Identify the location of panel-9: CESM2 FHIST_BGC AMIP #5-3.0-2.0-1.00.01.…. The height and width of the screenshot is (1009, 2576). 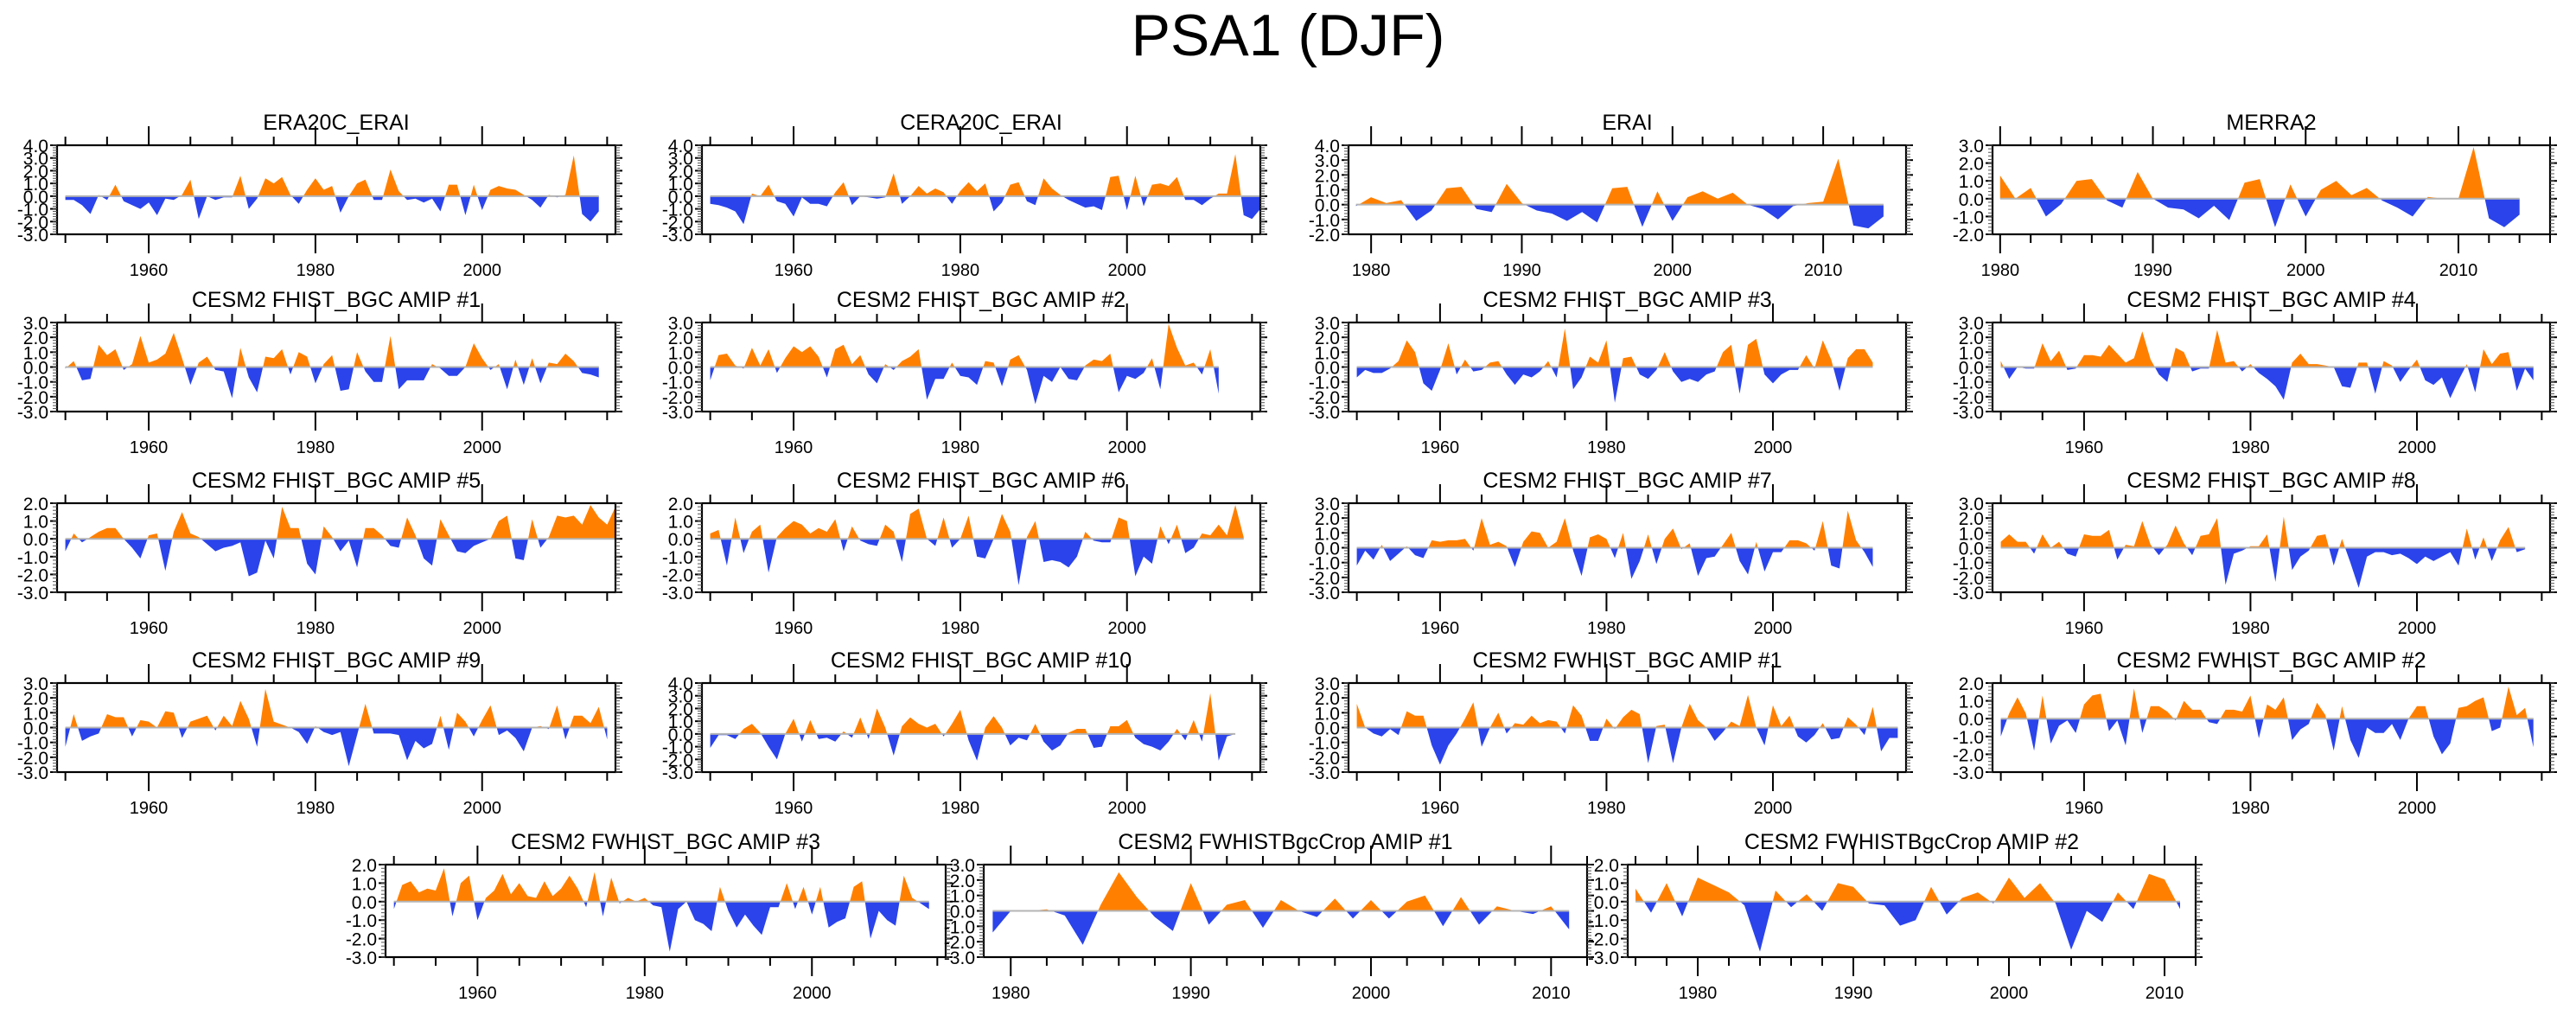
(316, 552).